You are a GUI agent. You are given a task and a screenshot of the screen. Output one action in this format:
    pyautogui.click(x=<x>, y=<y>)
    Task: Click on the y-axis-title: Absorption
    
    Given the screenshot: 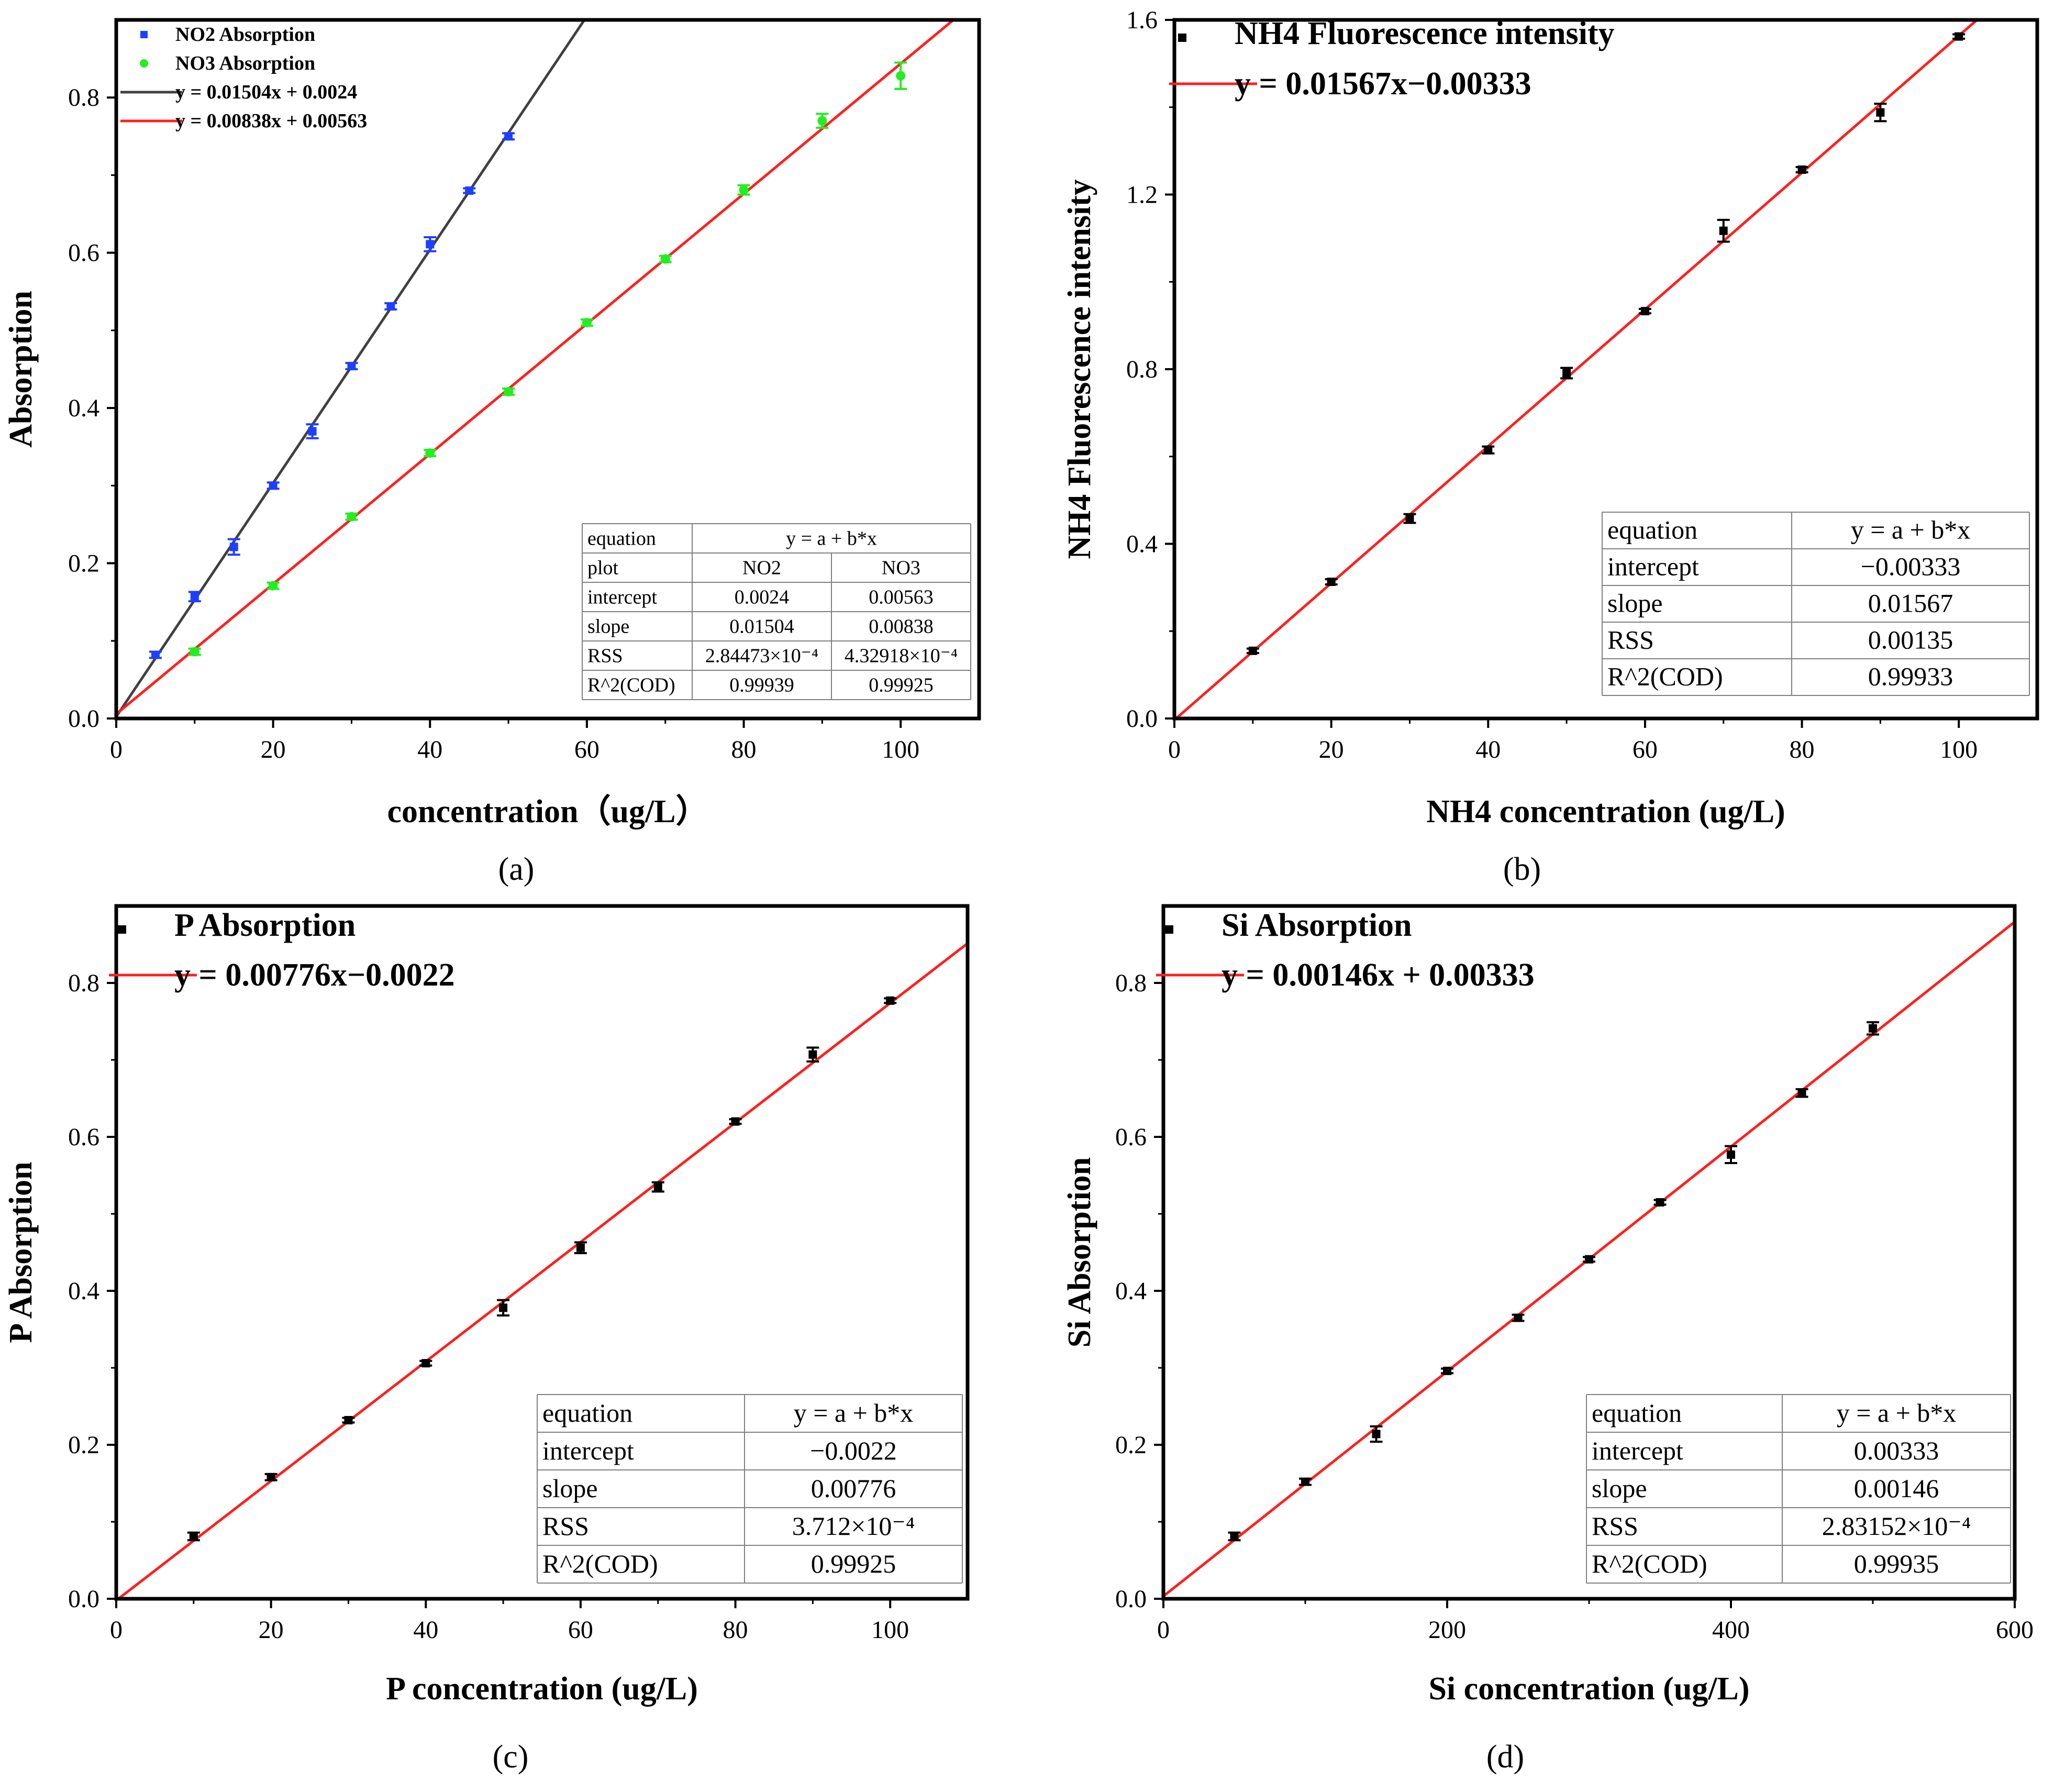 What is the action you would take?
    pyautogui.click(x=21, y=369)
    